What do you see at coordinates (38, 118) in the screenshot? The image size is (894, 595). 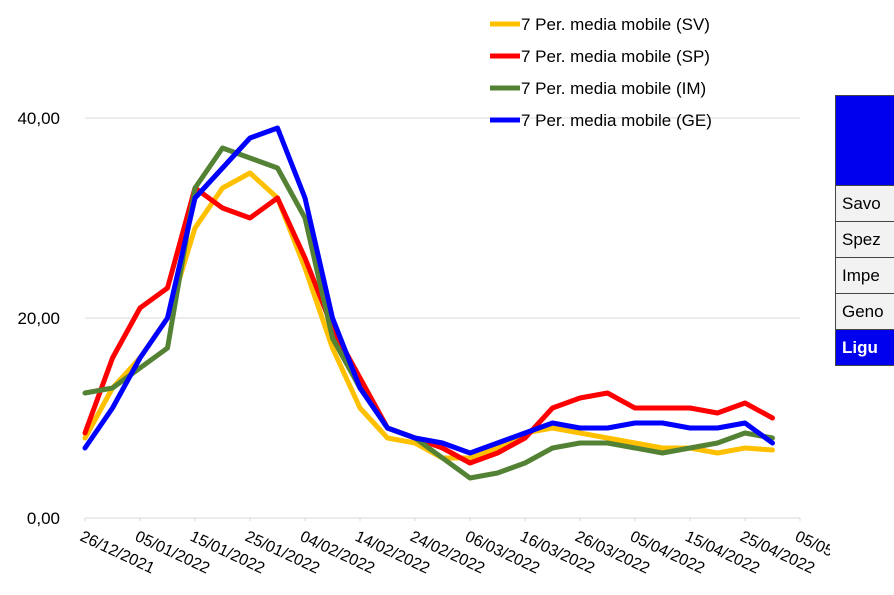 I see `y-tick-label: 40,00` at bounding box center [38, 118].